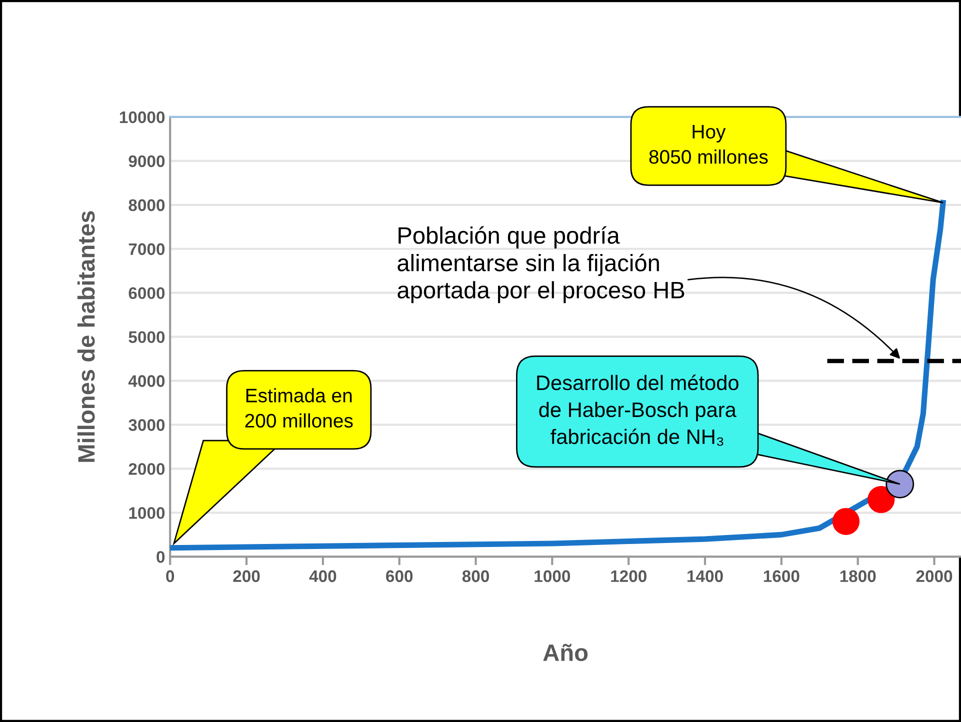  What do you see at coordinates (146, 161) in the screenshot?
I see `y-tick-label: 9000` at bounding box center [146, 161].